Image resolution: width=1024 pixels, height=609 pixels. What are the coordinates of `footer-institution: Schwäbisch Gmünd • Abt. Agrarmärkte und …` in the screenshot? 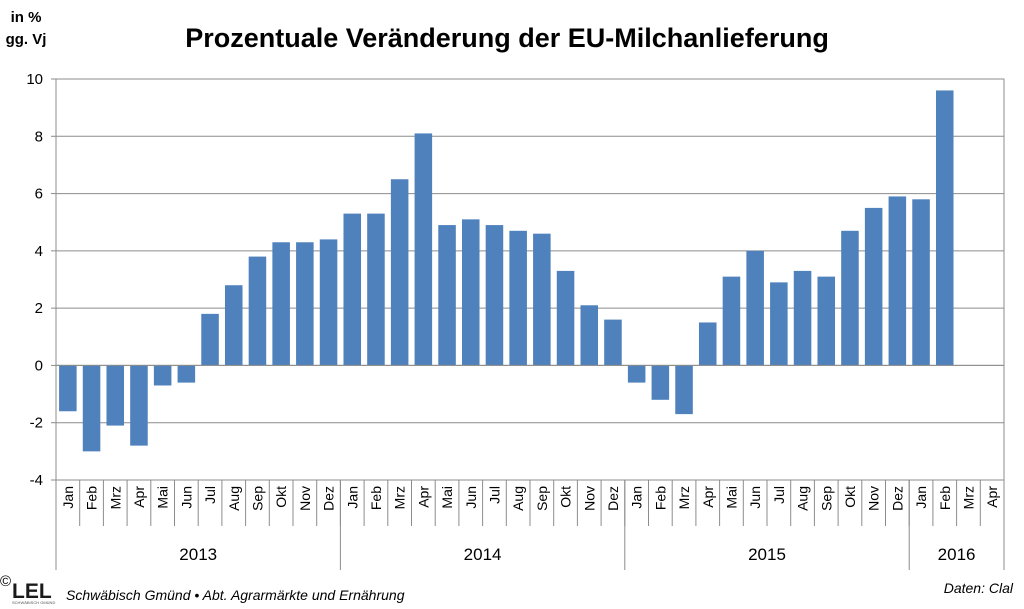 It's located at (235, 595).